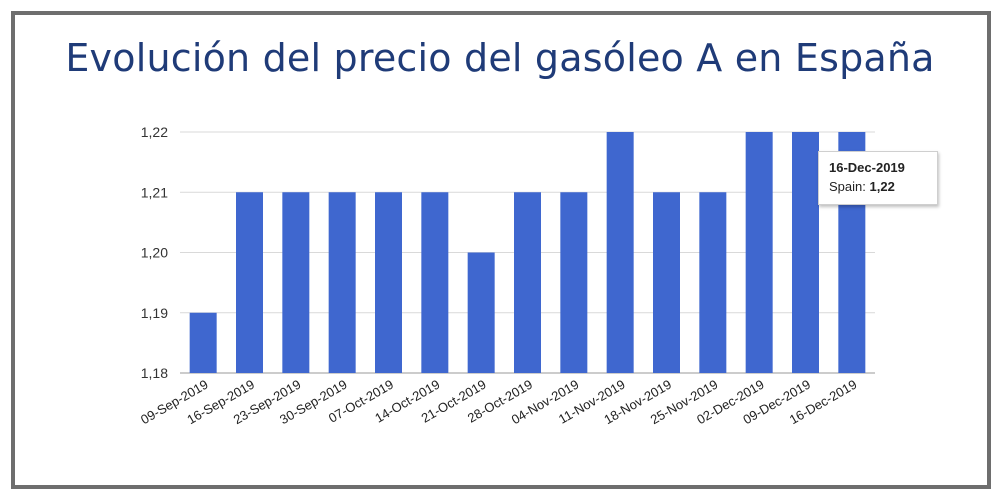 The image size is (1000, 500). What do you see at coordinates (847, 186) in the screenshot?
I see `tooltip-series-label: Spain:` at bounding box center [847, 186].